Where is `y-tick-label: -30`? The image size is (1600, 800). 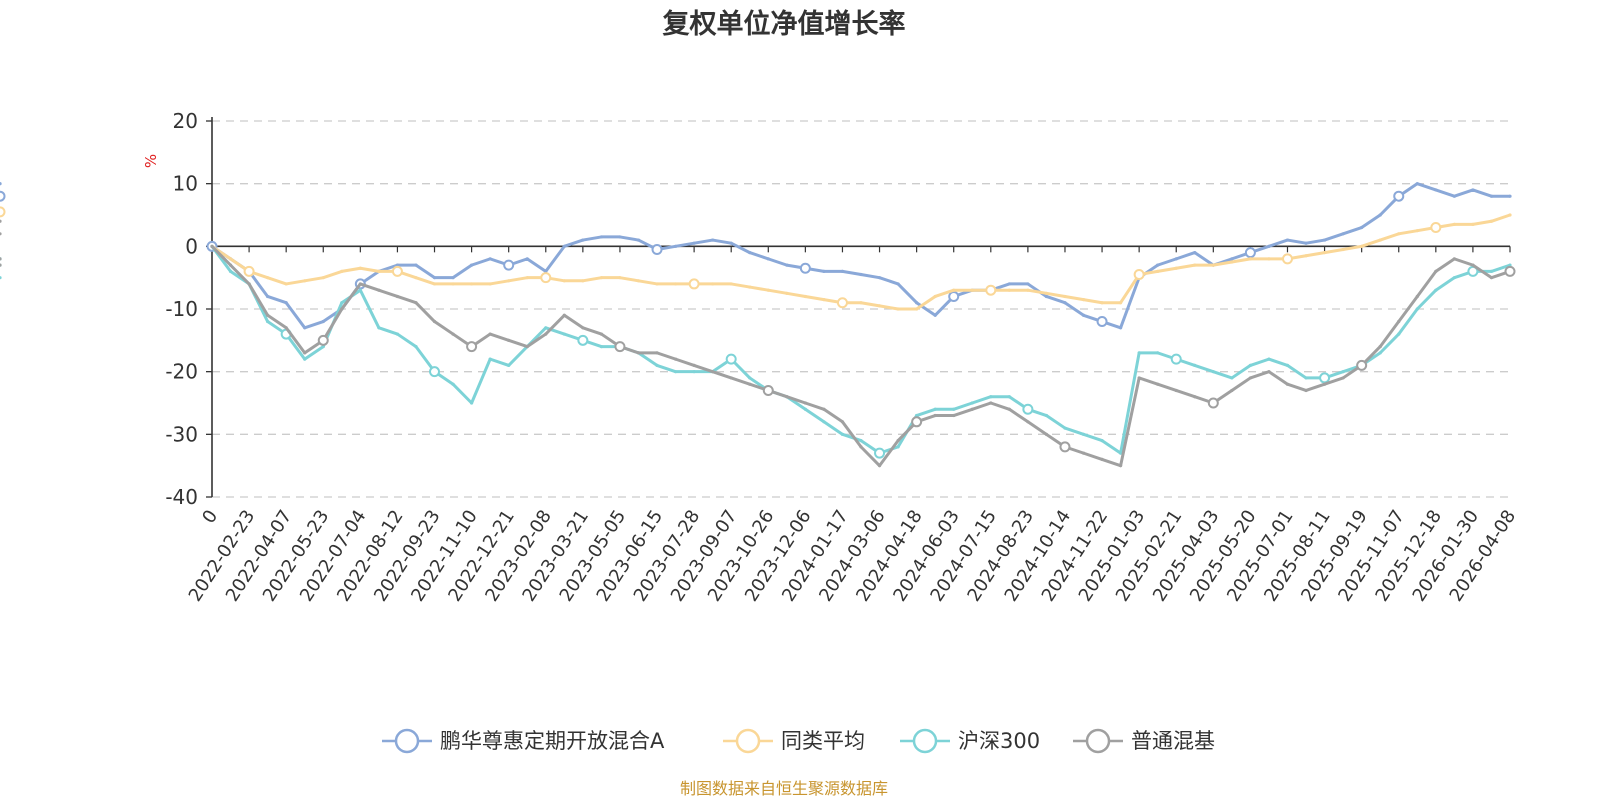
y-tick-label: -30 is located at coordinates (181, 434).